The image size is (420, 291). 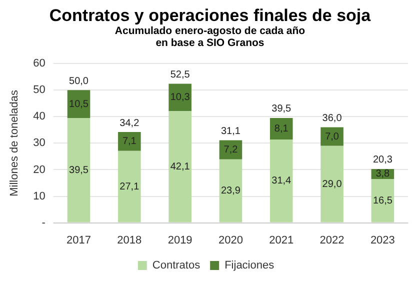 I want to click on y-axis-title: Millones de toneladas, so click(x=14, y=143).